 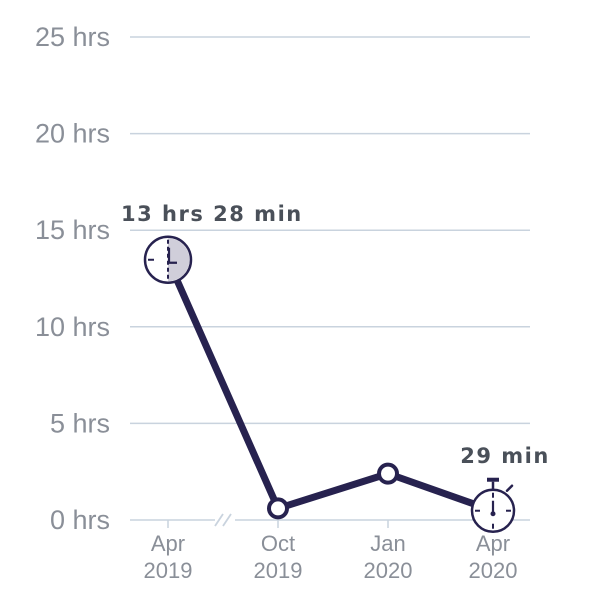 What do you see at coordinates (72, 134) in the screenshot?
I see `y-tick-label: 20 hrs` at bounding box center [72, 134].